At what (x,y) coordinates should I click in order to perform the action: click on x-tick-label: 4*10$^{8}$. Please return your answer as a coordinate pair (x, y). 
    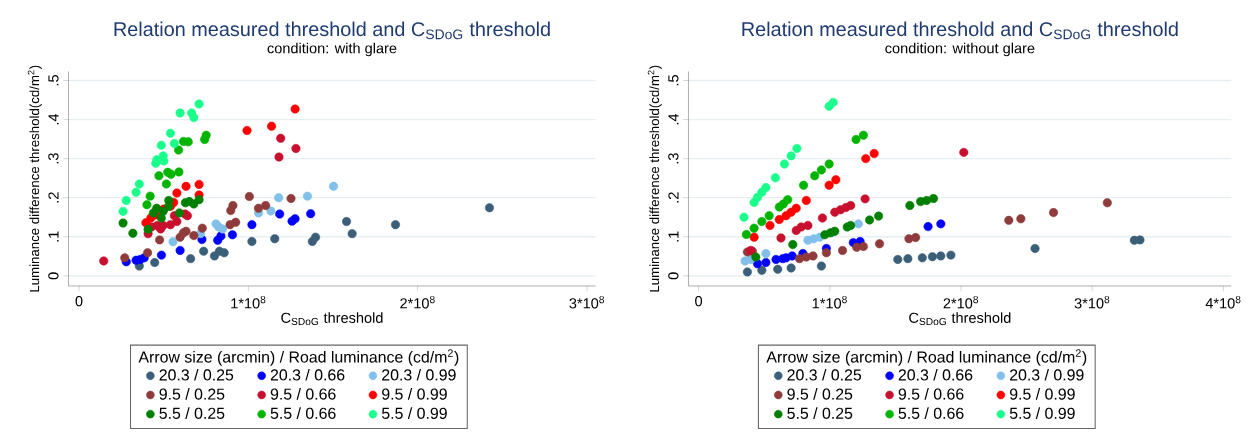
    Looking at the image, I should click on (1223, 302).